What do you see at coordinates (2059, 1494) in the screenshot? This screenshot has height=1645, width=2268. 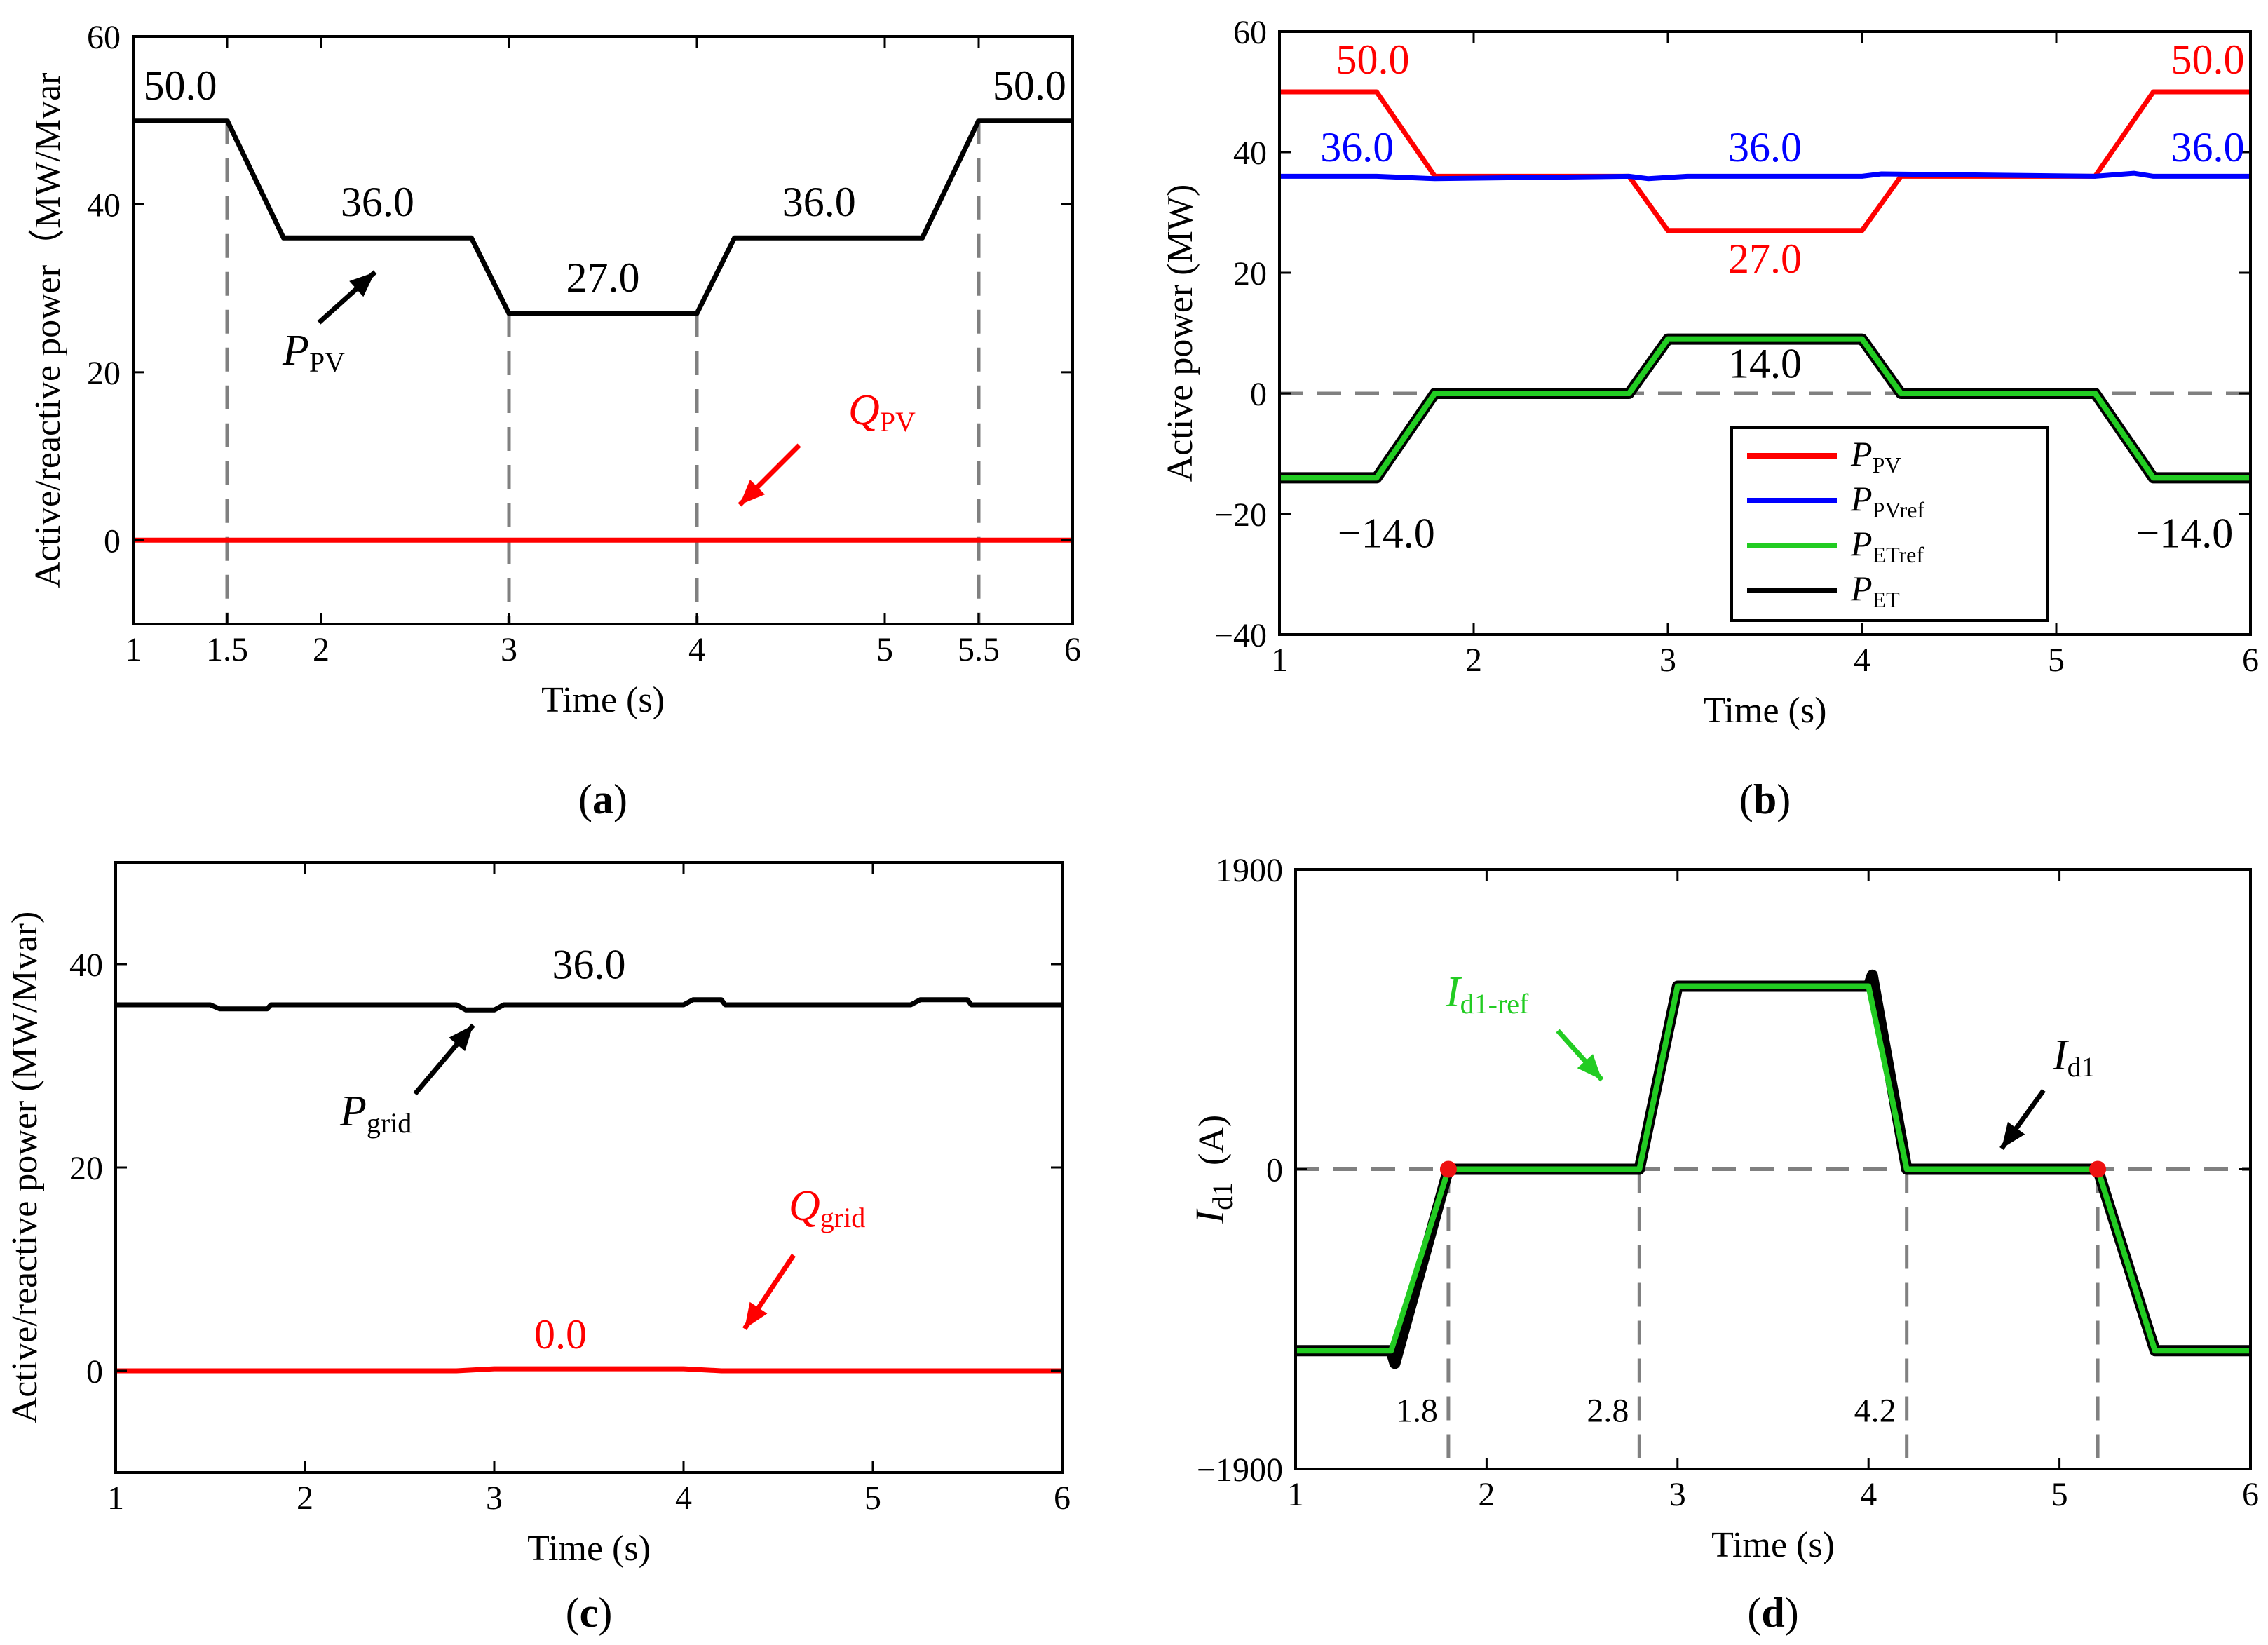 I see `panel-d-xtick-label-4: 5` at bounding box center [2059, 1494].